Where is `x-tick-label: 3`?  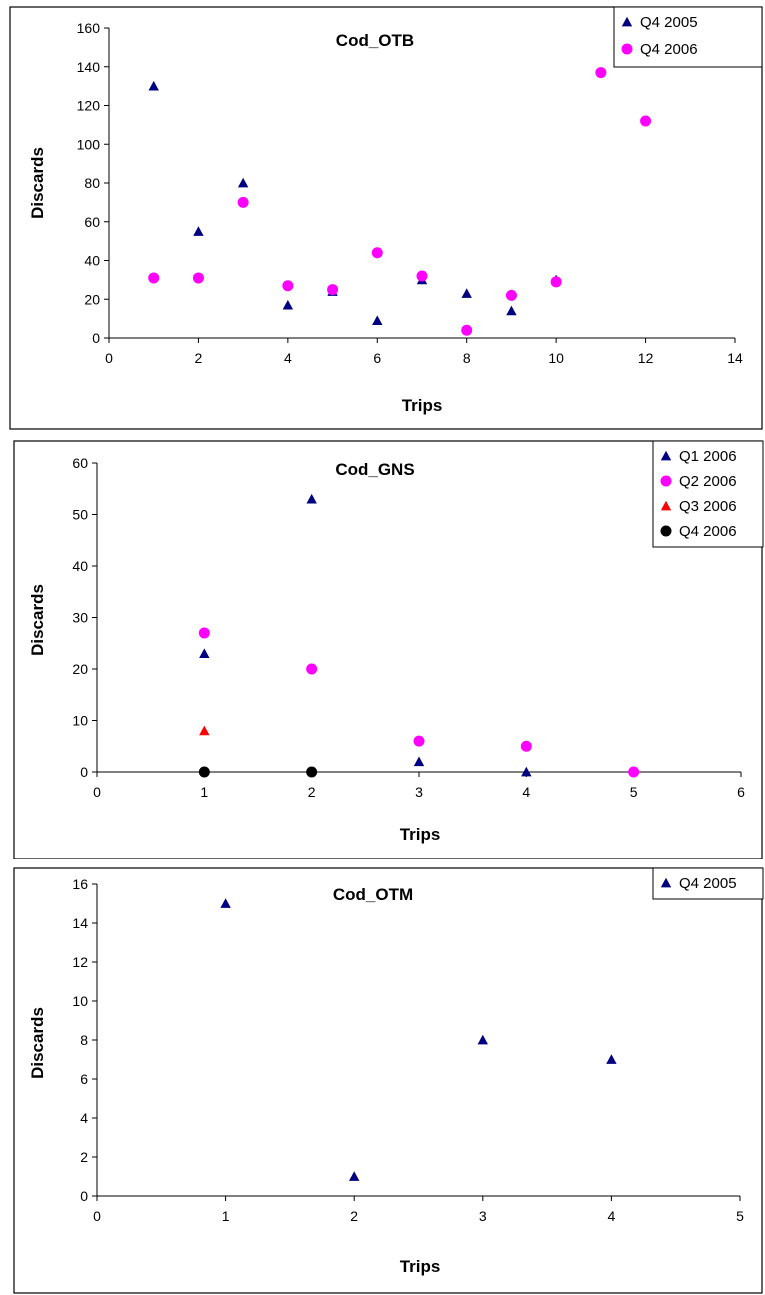
x-tick-label: 3 is located at coordinates (483, 1216).